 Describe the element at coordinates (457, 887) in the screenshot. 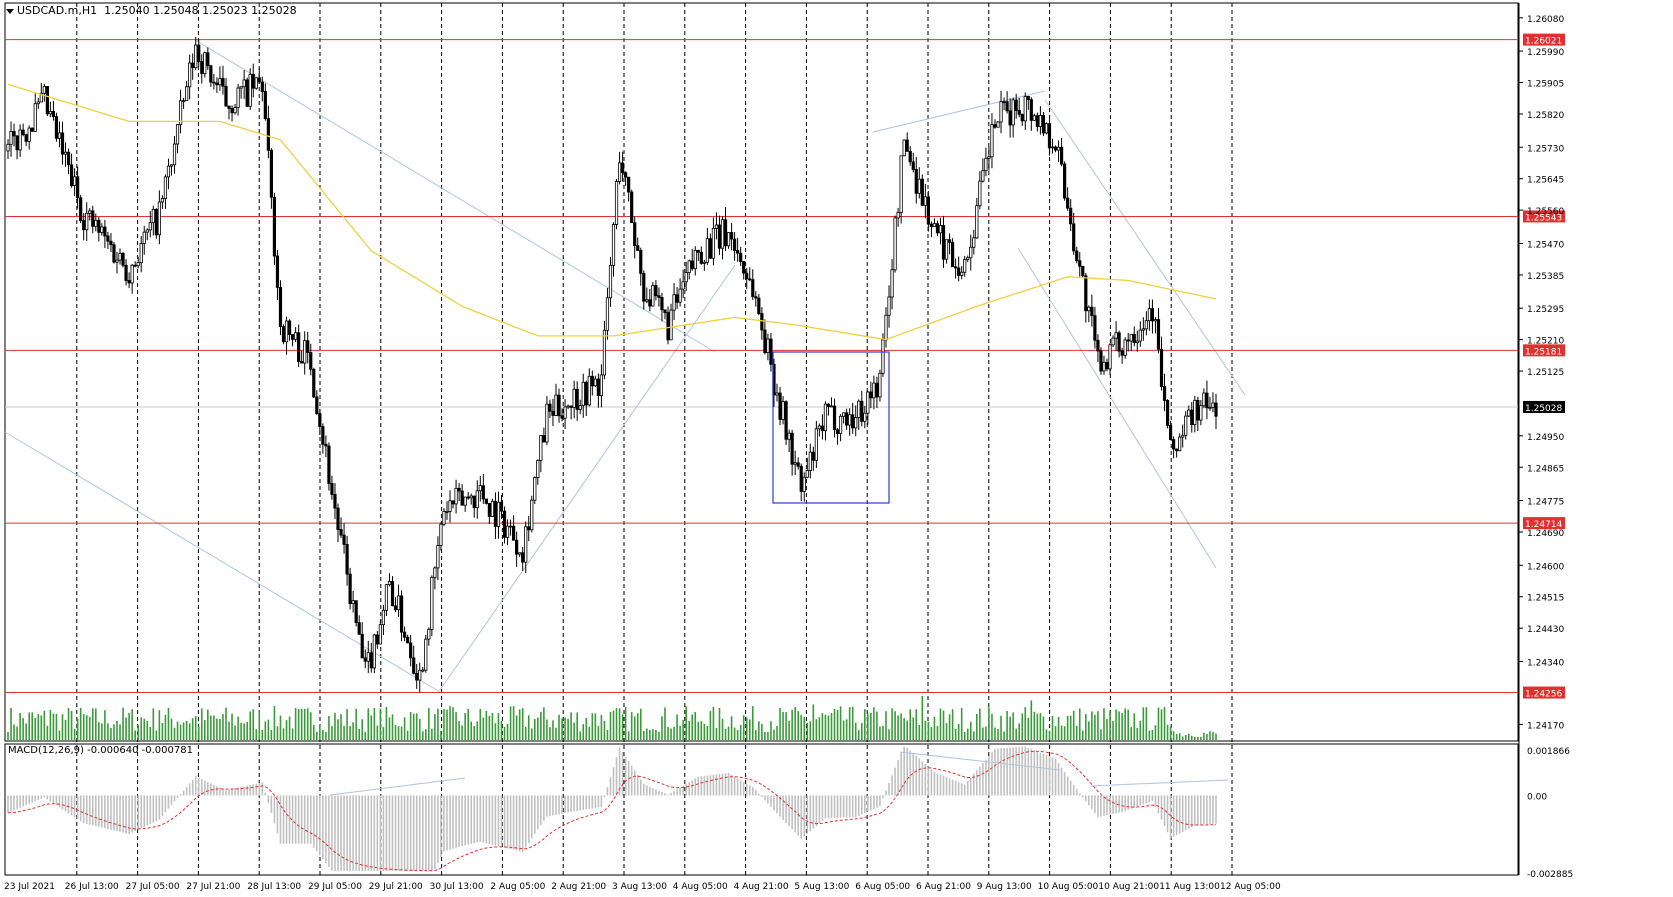

I see `time-tick-label: 30 Jul 13:00` at that location.